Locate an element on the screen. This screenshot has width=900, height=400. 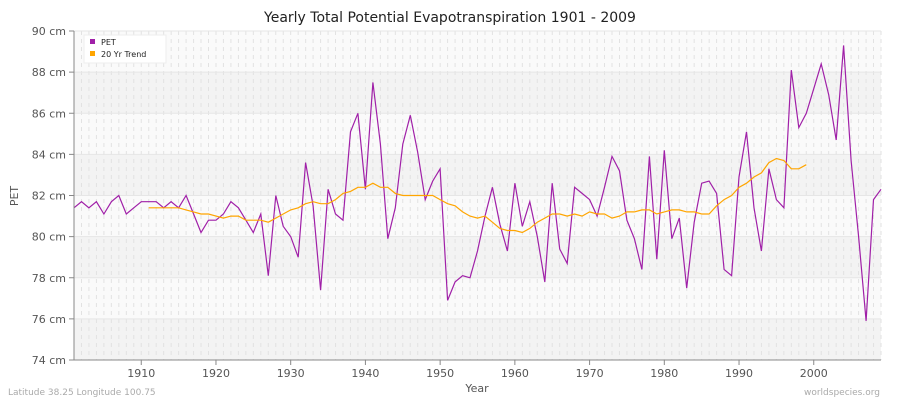
y-tick-label: 88 cm is located at coordinates (49, 72).